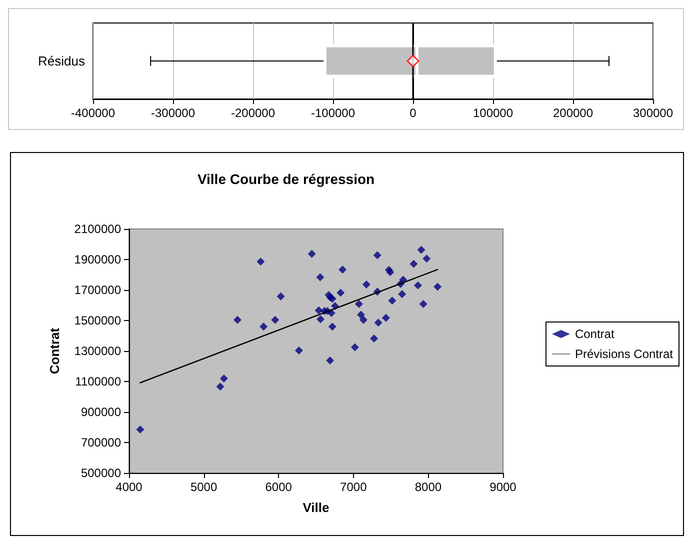 This screenshot has width=692, height=544. Describe the element at coordinates (173, 113) in the screenshot. I see `x-tick-label: -300000` at that location.